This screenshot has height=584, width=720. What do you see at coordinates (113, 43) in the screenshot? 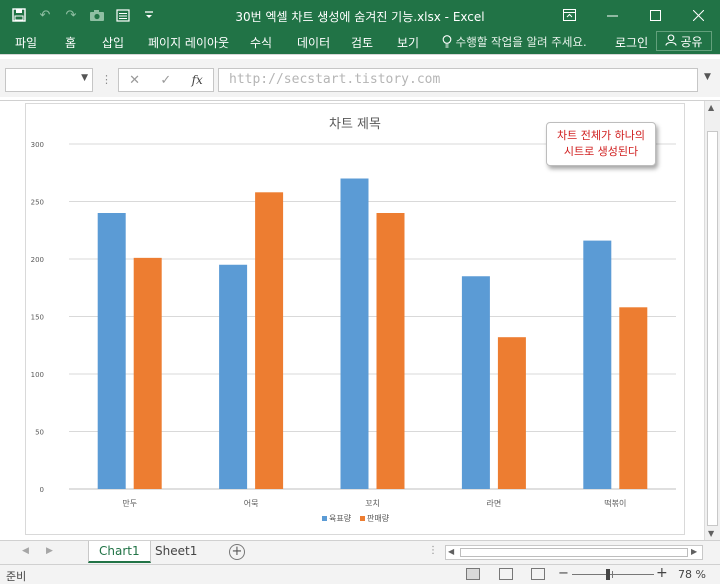
I see `tab-insert: 삽입` at bounding box center [113, 43].